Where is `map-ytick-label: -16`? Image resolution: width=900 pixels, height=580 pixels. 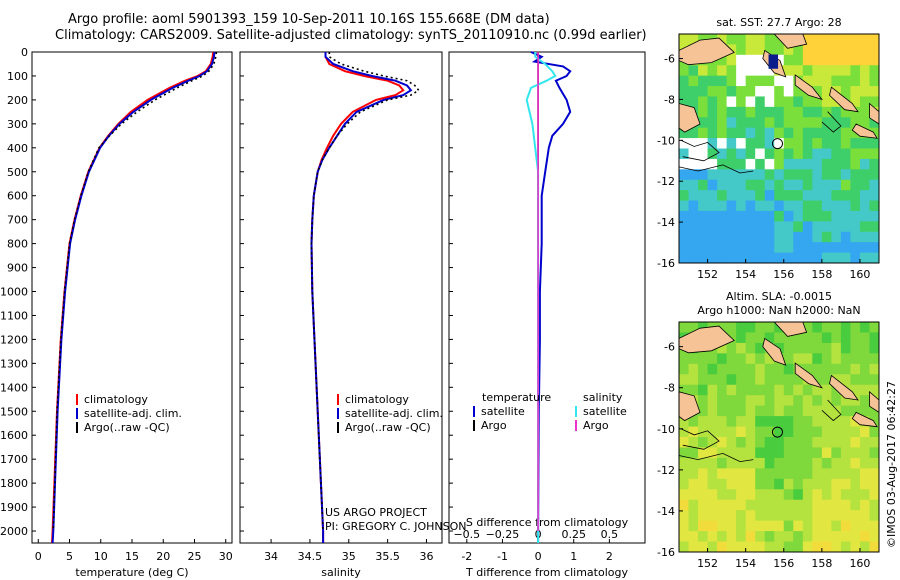 map-ytick-label: -16 is located at coordinates (666, 552).